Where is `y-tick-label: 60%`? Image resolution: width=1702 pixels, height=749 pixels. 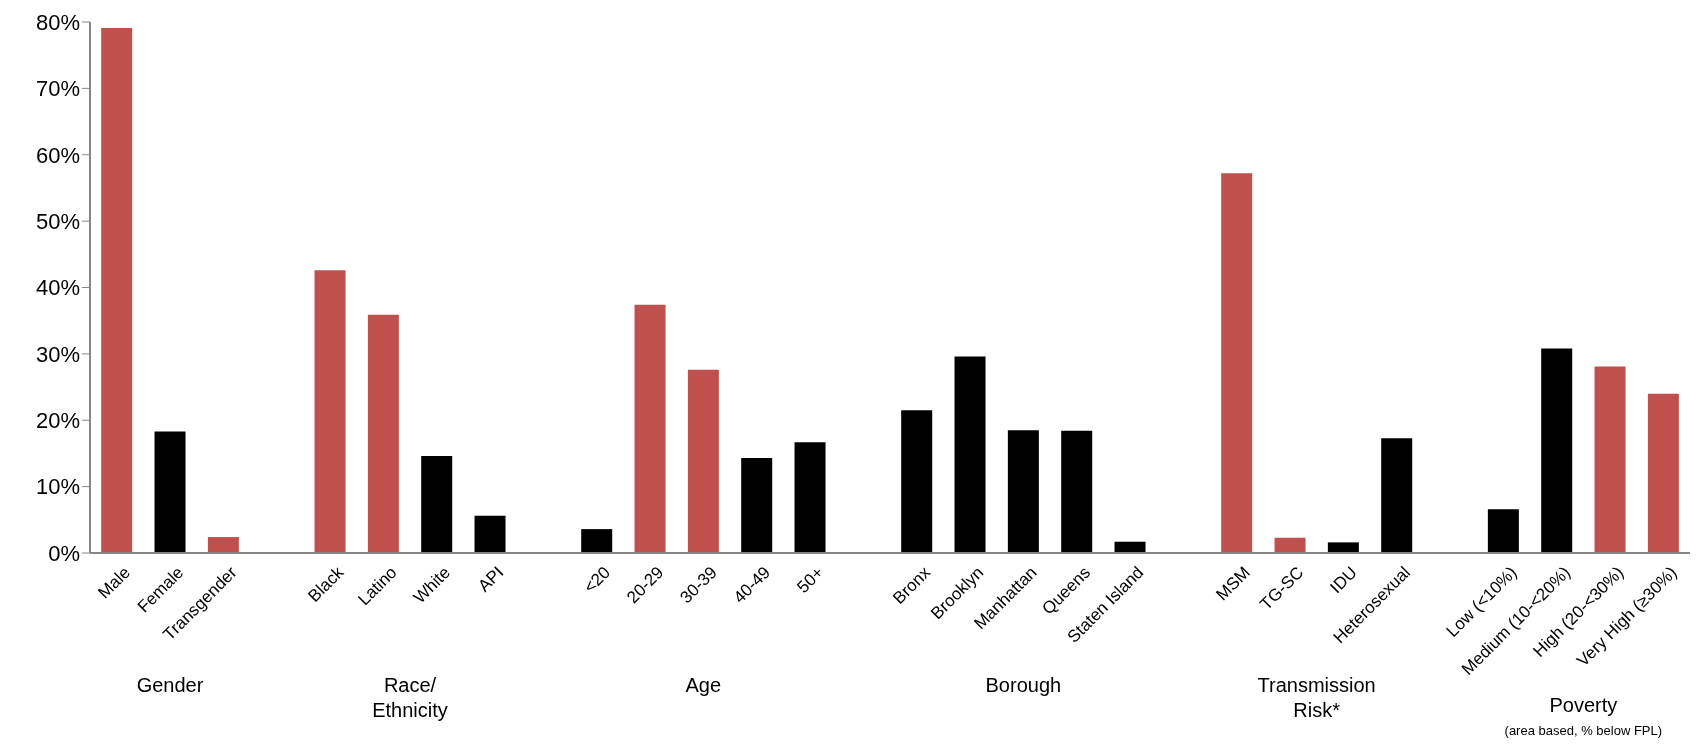
y-tick-label: 60% is located at coordinates (57, 155).